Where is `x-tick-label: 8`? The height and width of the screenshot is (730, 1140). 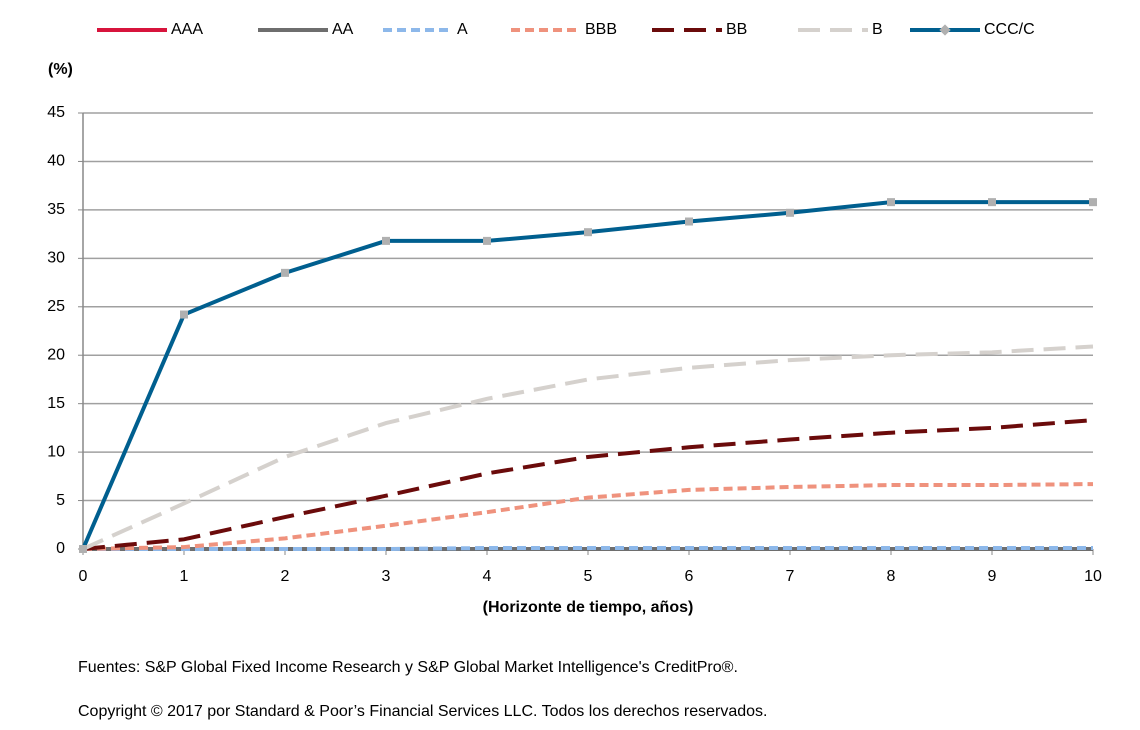
x-tick-label: 8 is located at coordinates (891, 576).